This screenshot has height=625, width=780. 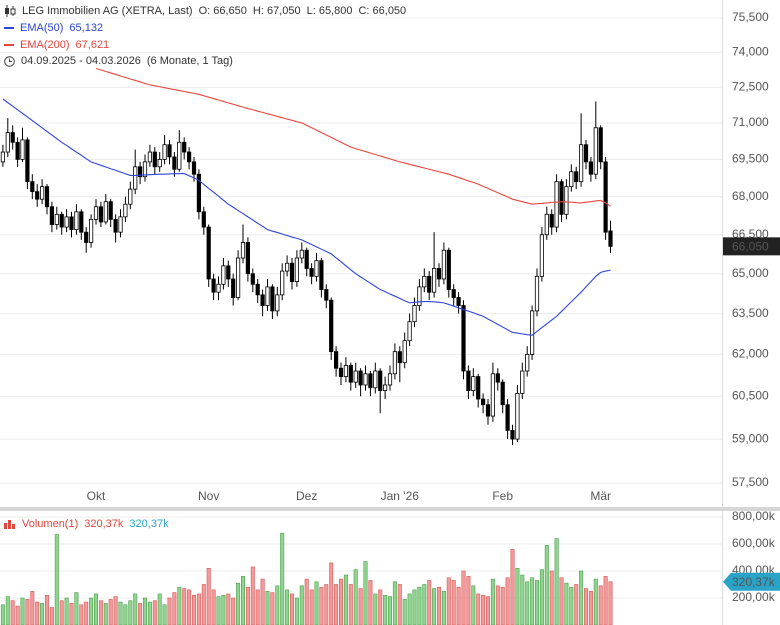 I want to click on x-tick-label: Dez, so click(x=306, y=496).